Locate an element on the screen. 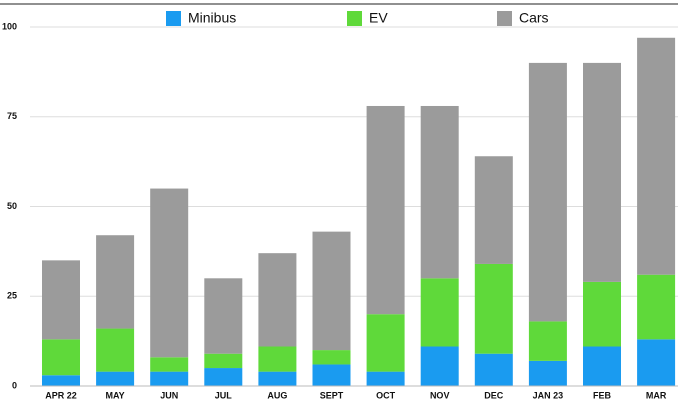  x-tick-label: JAN 23 is located at coordinates (548, 395).